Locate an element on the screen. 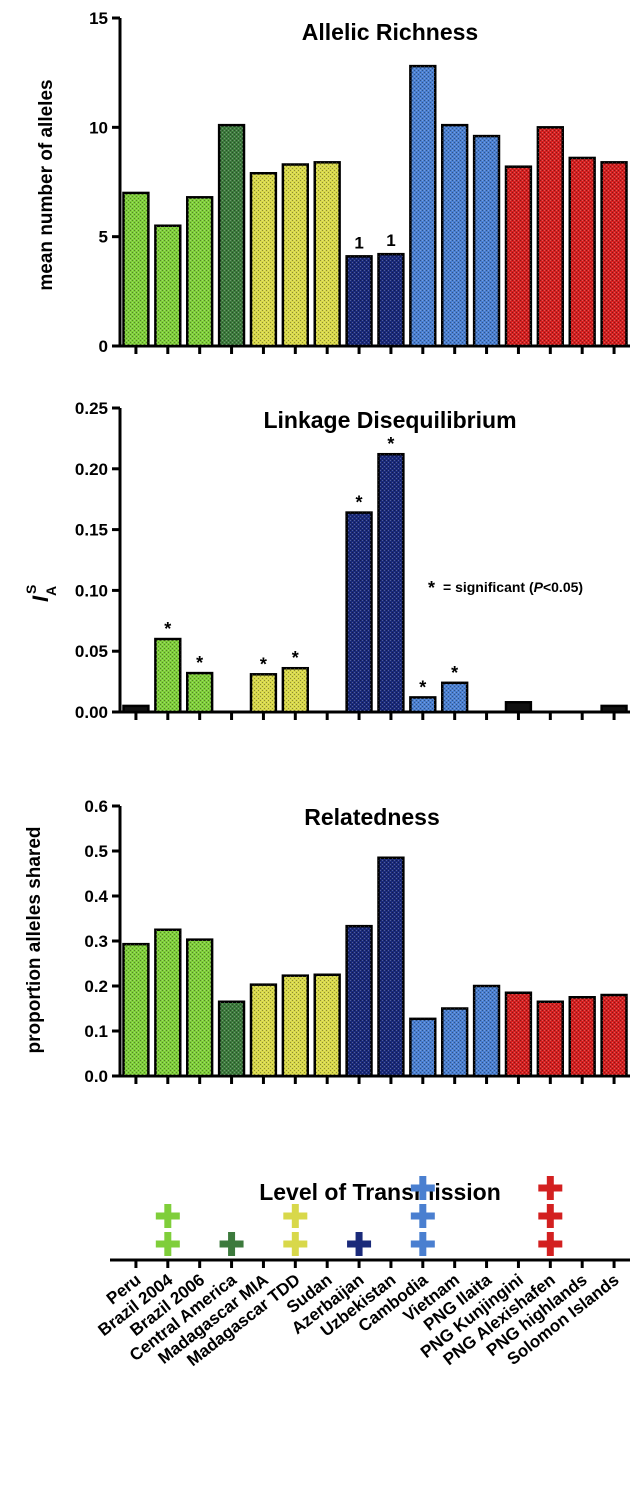 This screenshot has height=1490, width=641. linkage-disequilibrium-title: Linkage Disequilibrium is located at coordinates (389, 420).